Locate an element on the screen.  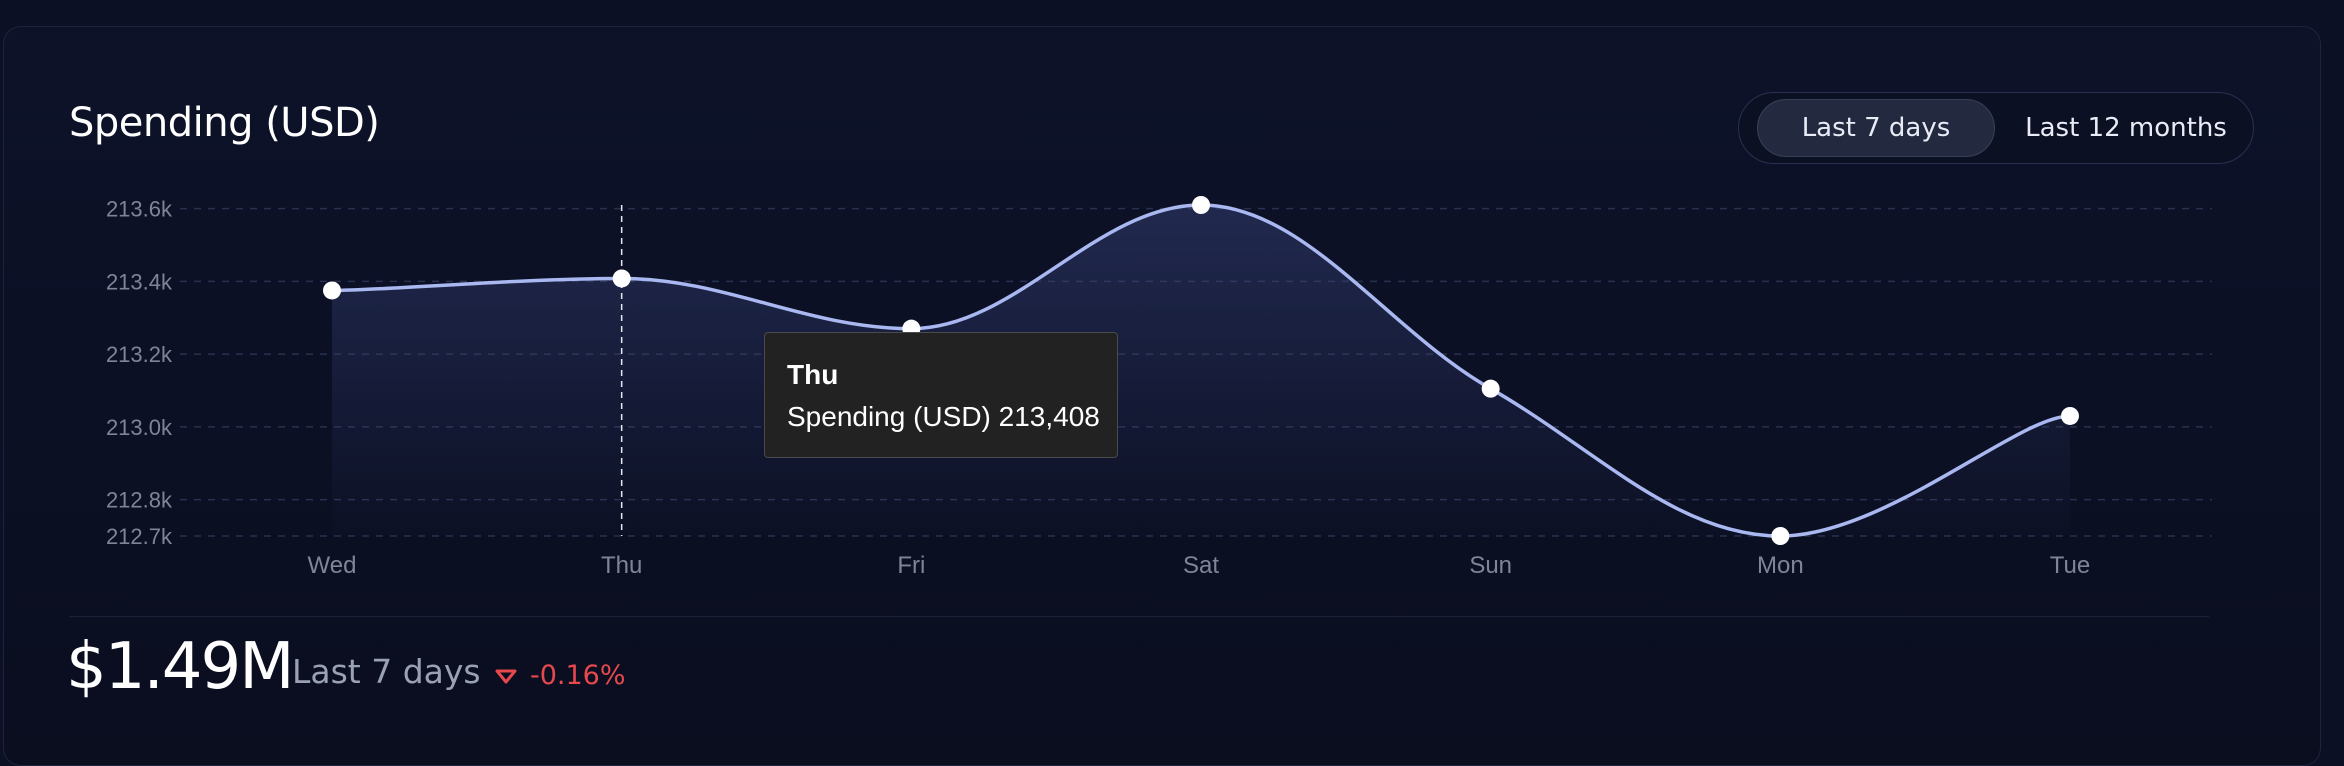
x-tick-label: Sun is located at coordinates (1490, 565).